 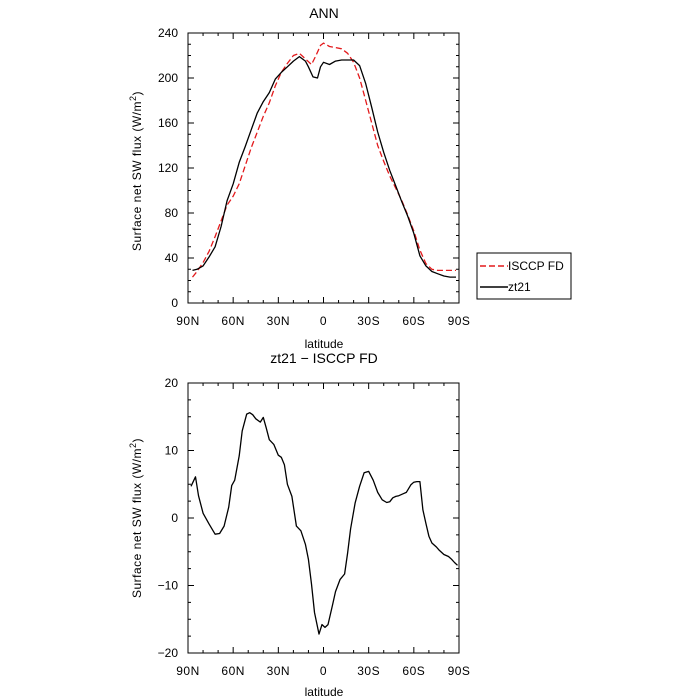 What do you see at coordinates (536, 266) in the screenshot?
I see `legend-label-isccp: ISCCP FD` at bounding box center [536, 266].